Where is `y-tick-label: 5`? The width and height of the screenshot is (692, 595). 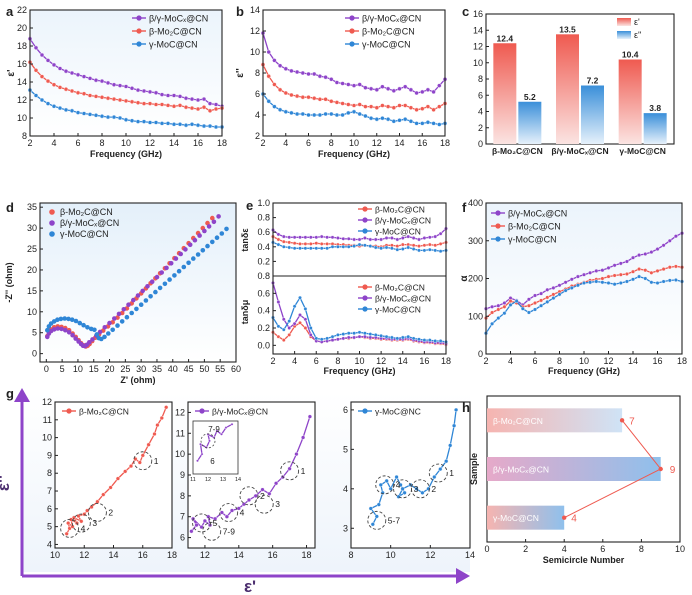
y-tick-label: 5 is located at coordinates (49, 527).